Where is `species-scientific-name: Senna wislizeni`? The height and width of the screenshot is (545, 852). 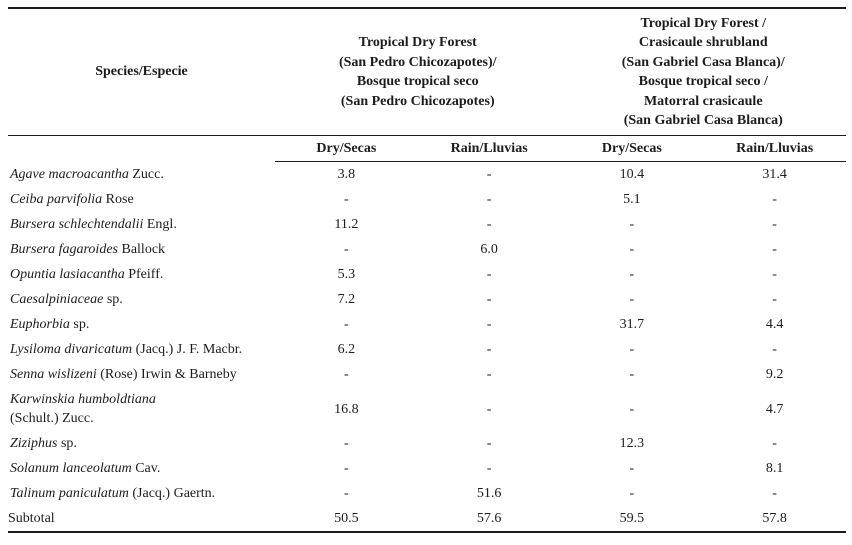 species-scientific-name: Senna wislizeni is located at coordinates (53, 374).